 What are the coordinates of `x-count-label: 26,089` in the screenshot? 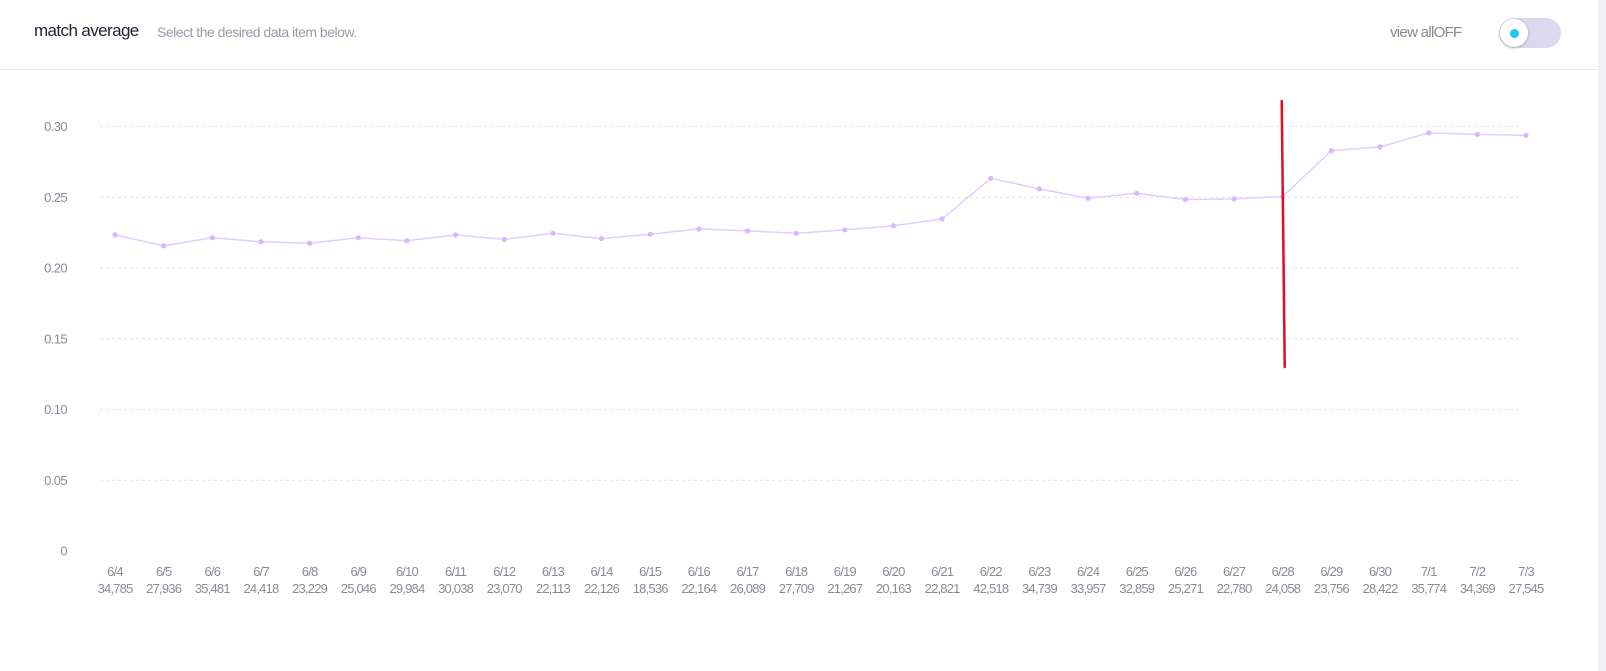 It's located at (748, 588).